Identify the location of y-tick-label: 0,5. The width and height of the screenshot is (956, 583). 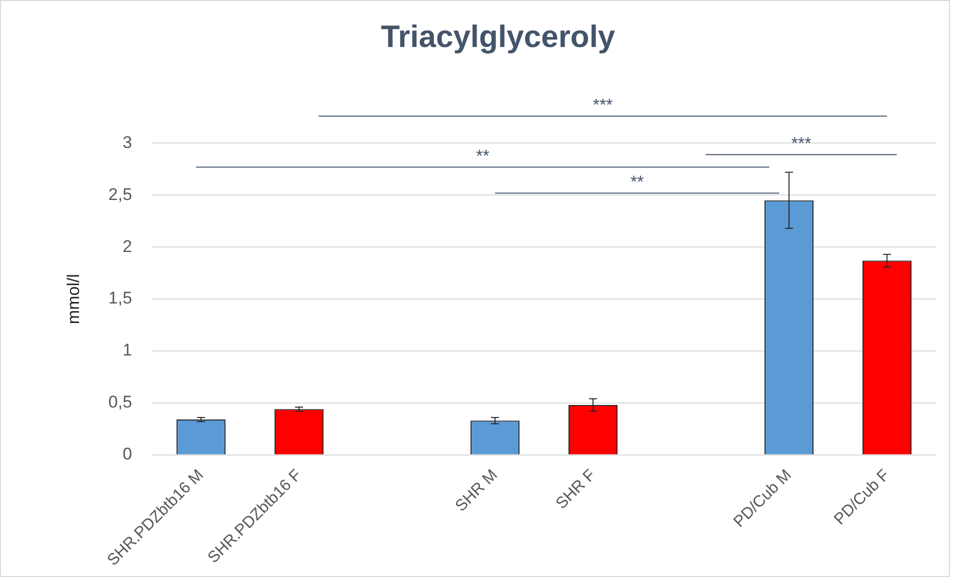
(120, 402).